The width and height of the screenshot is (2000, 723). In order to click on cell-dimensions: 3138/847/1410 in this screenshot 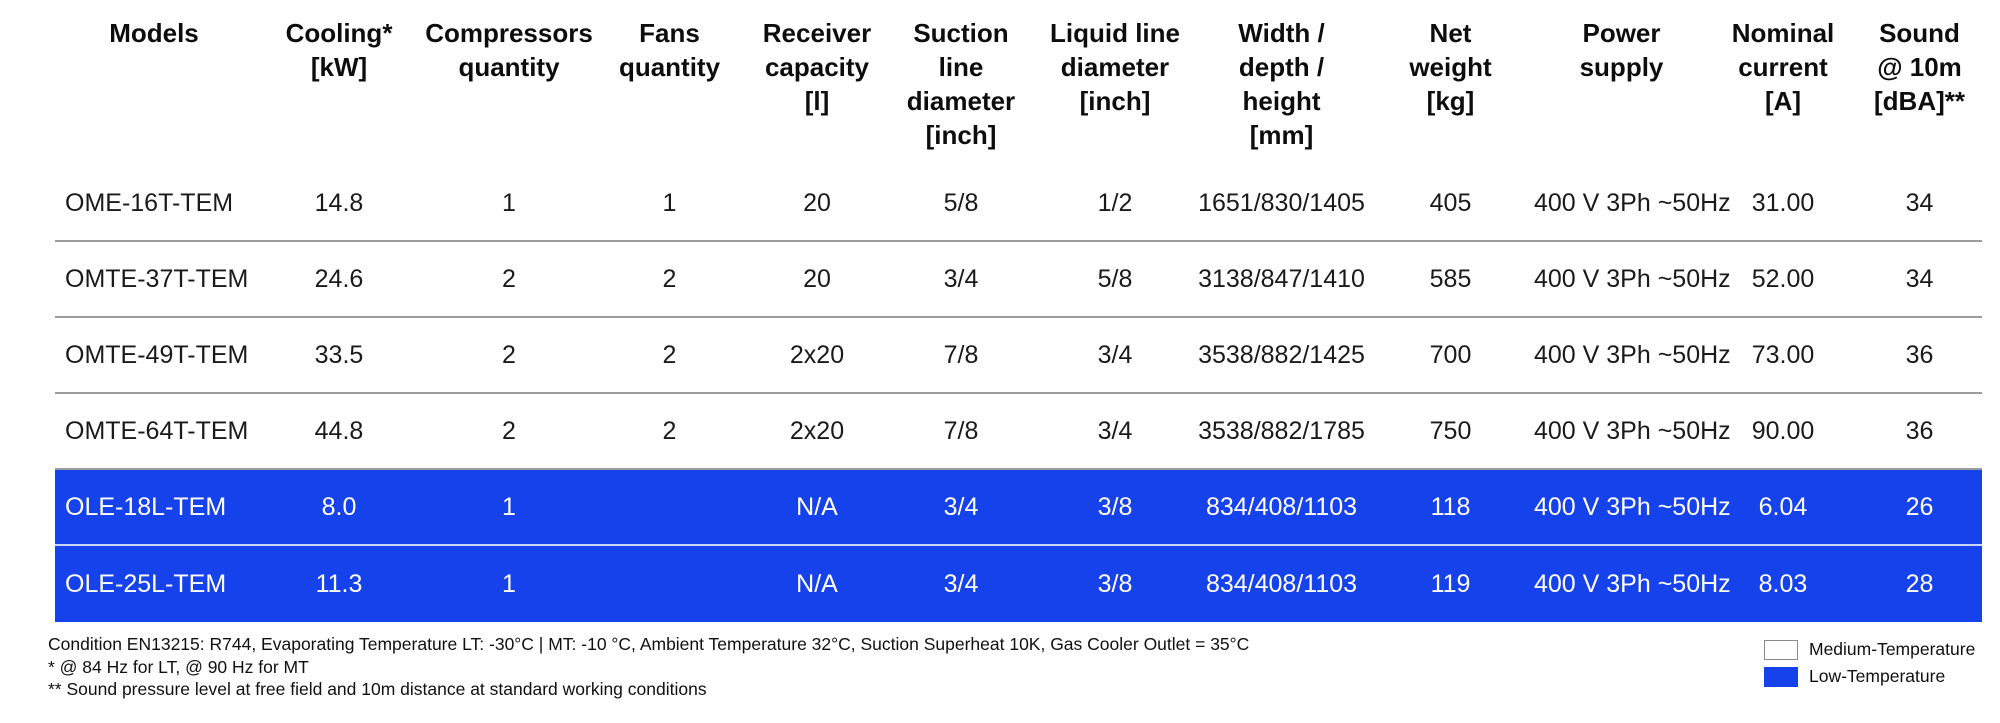, I will do `click(1281, 278)`.